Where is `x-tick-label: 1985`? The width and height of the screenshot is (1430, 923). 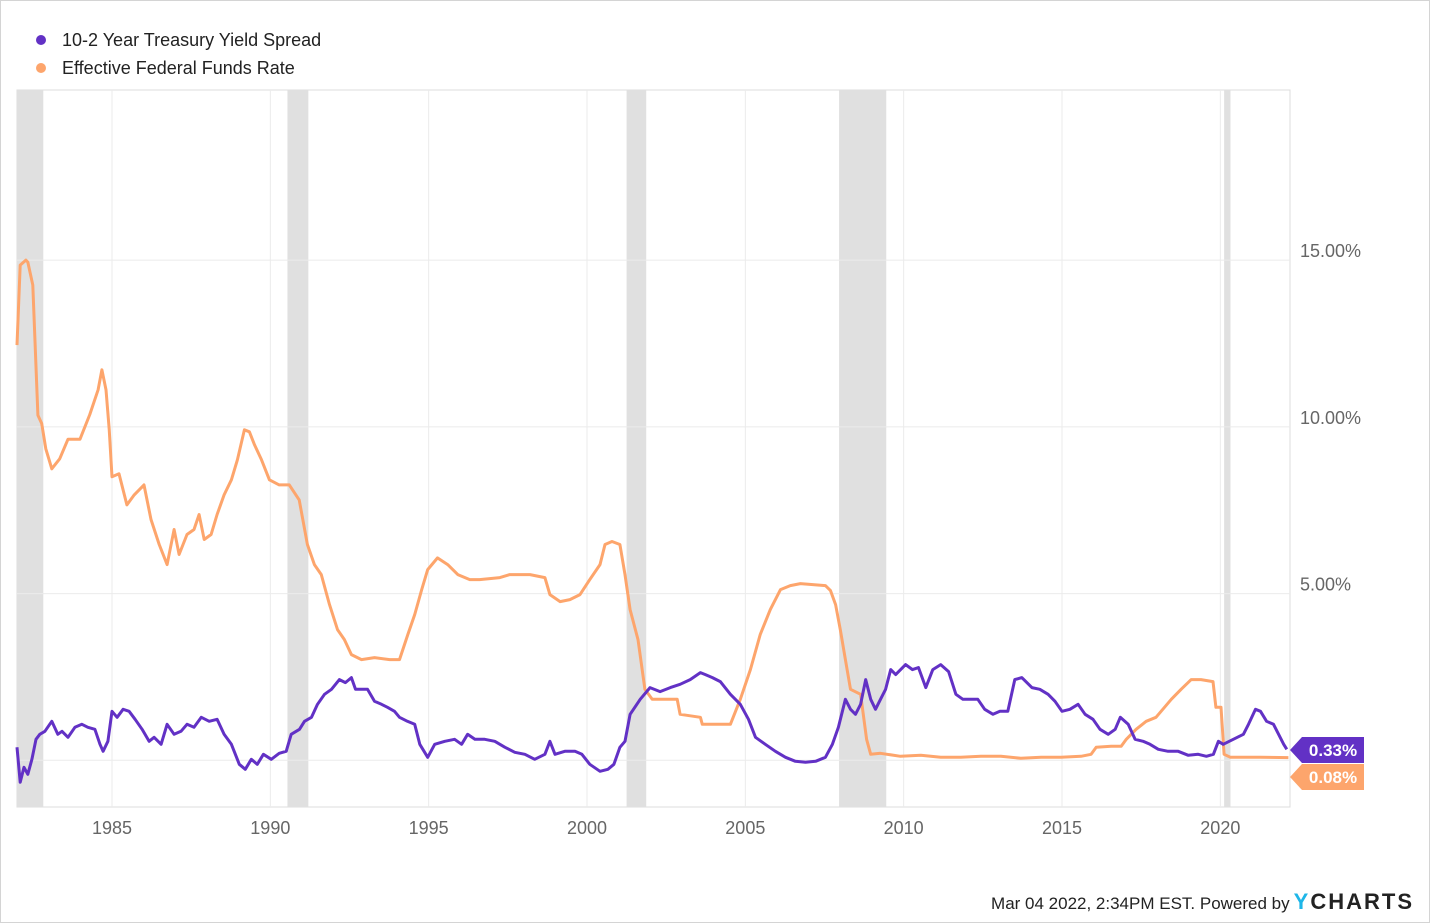 x-tick-label: 1985 is located at coordinates (112, 828).